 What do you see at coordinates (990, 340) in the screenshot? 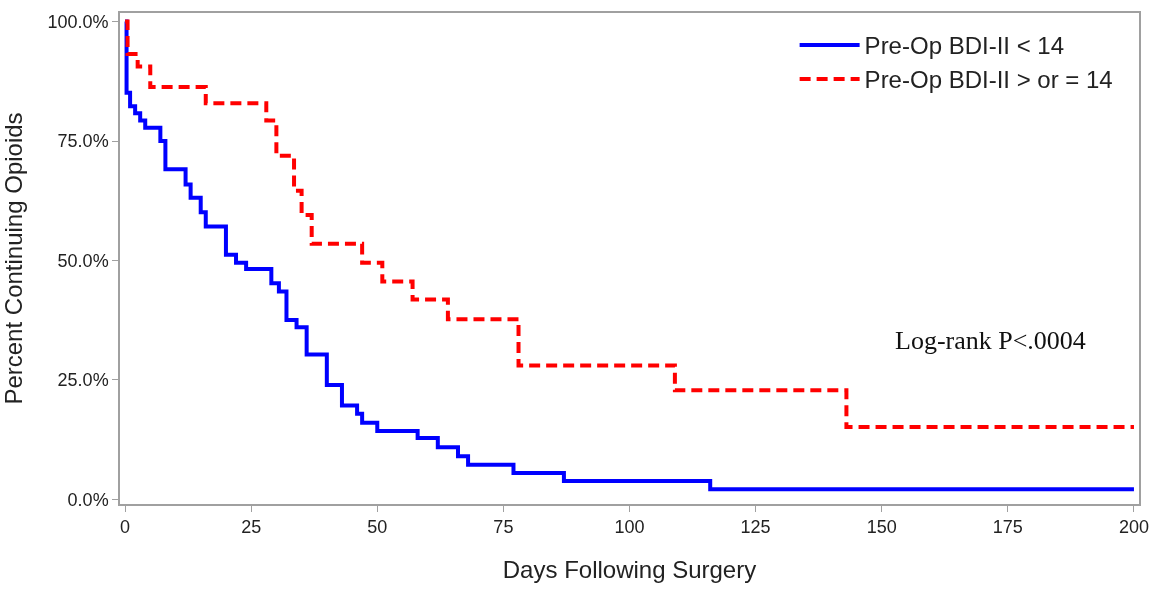
I see `annotation: Log-rank P<.0004` at bounding box center [990, 340].